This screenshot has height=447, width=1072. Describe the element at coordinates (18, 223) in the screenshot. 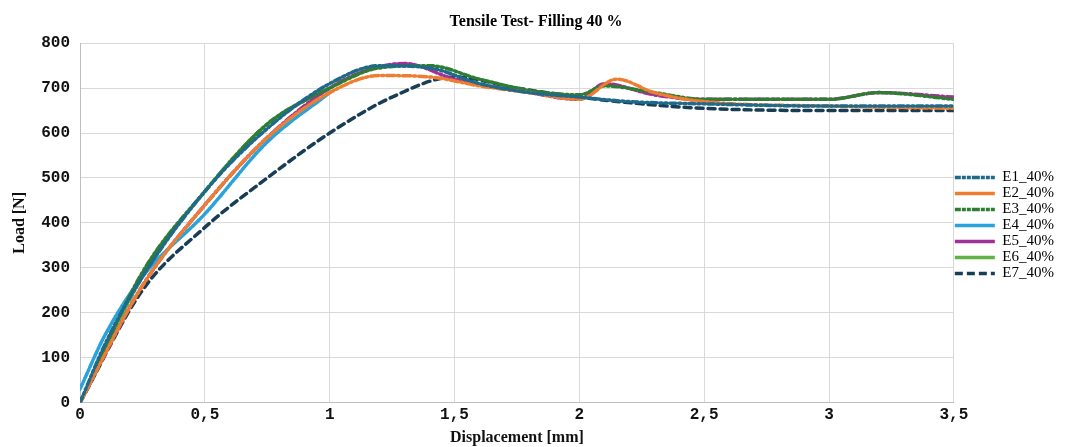

I see `y-axis-title: Load [N]` at that location.